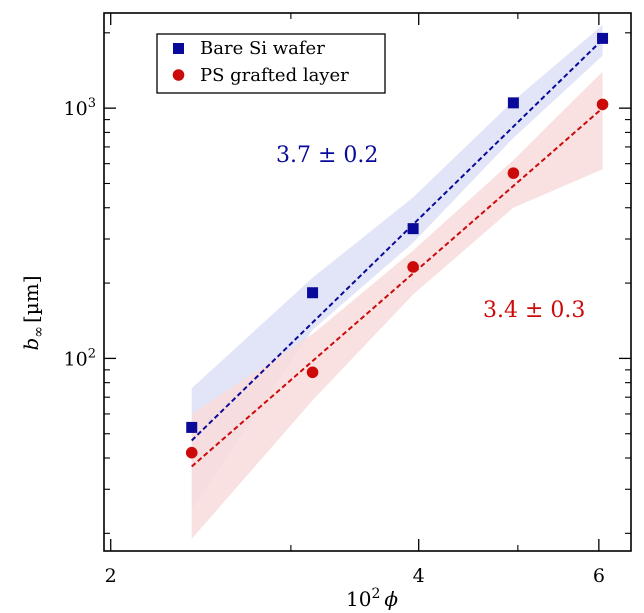  What do you see at coordinates (31, 299) in the screenshot?
I see `y-axis-title-unit: [µm]` at bounding box center [31, 299].